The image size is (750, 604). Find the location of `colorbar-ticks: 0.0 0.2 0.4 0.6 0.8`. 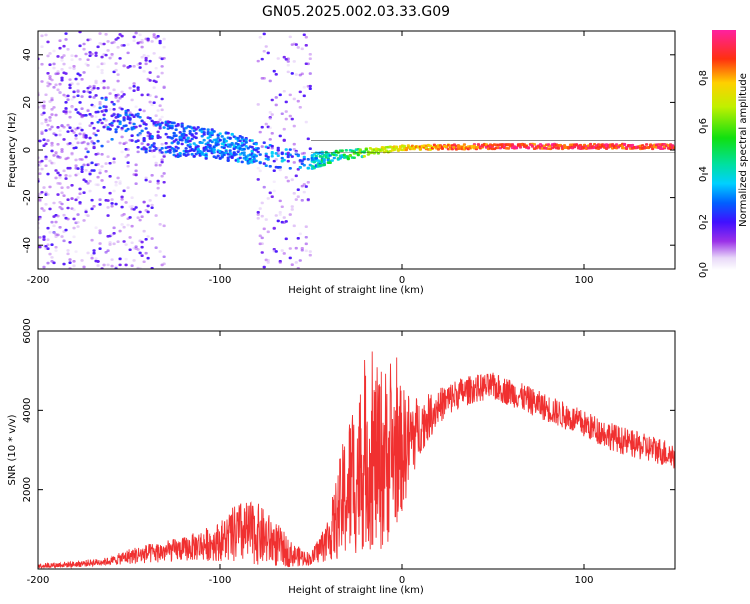

colorbar-ticks: 0.0 0.2 0.4 0.6 0.8 is located at coordinates (703, 174).